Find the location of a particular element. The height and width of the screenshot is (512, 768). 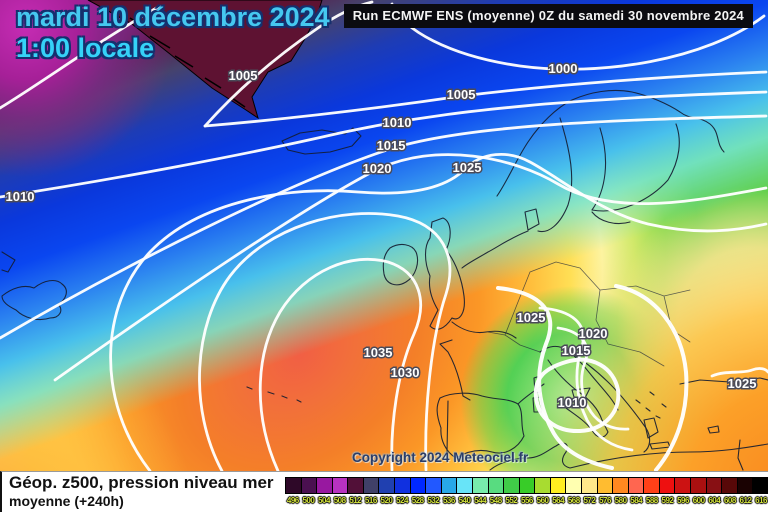

scale-value-612: 612 is located at coordinates (745, 500).